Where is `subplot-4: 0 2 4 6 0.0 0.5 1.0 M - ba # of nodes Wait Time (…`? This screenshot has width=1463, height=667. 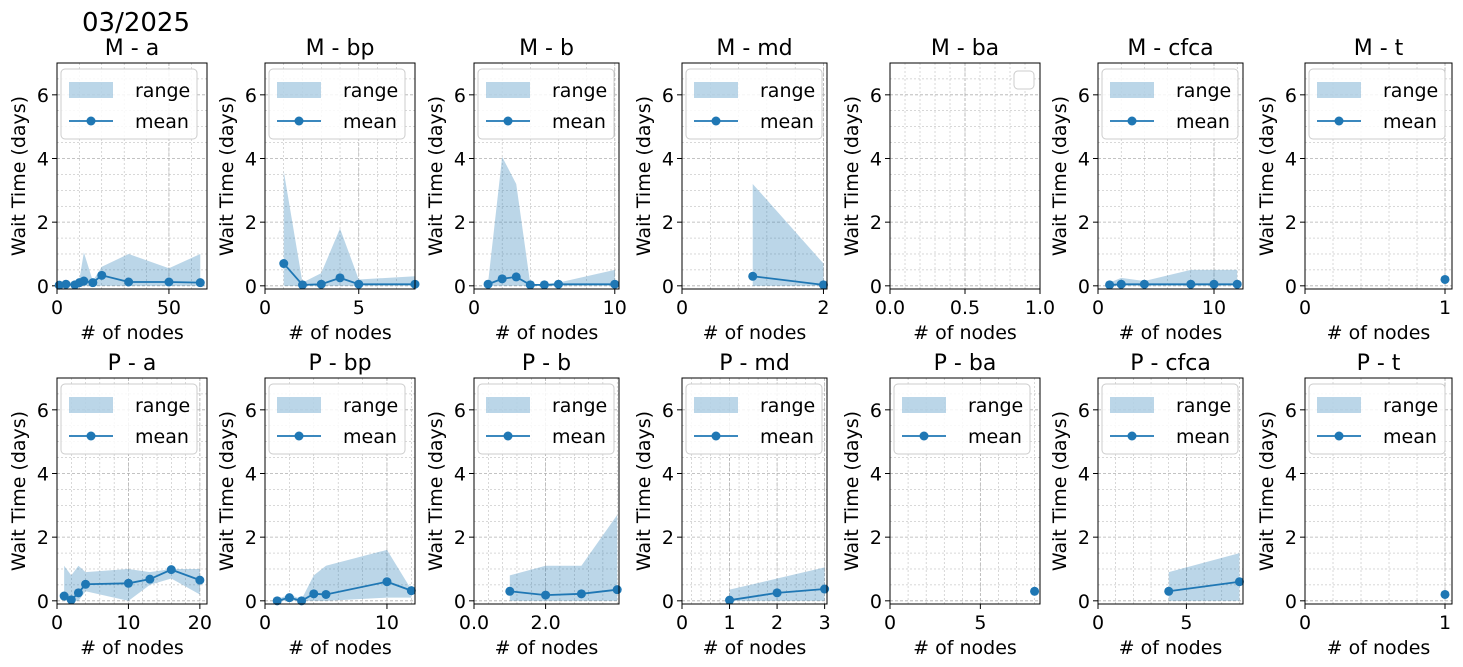
subplot-4: 0 2 4 6 0.0 0.5 1.0 M - ba # of nodes Wait Time (… is located at coordinates (948, 190).